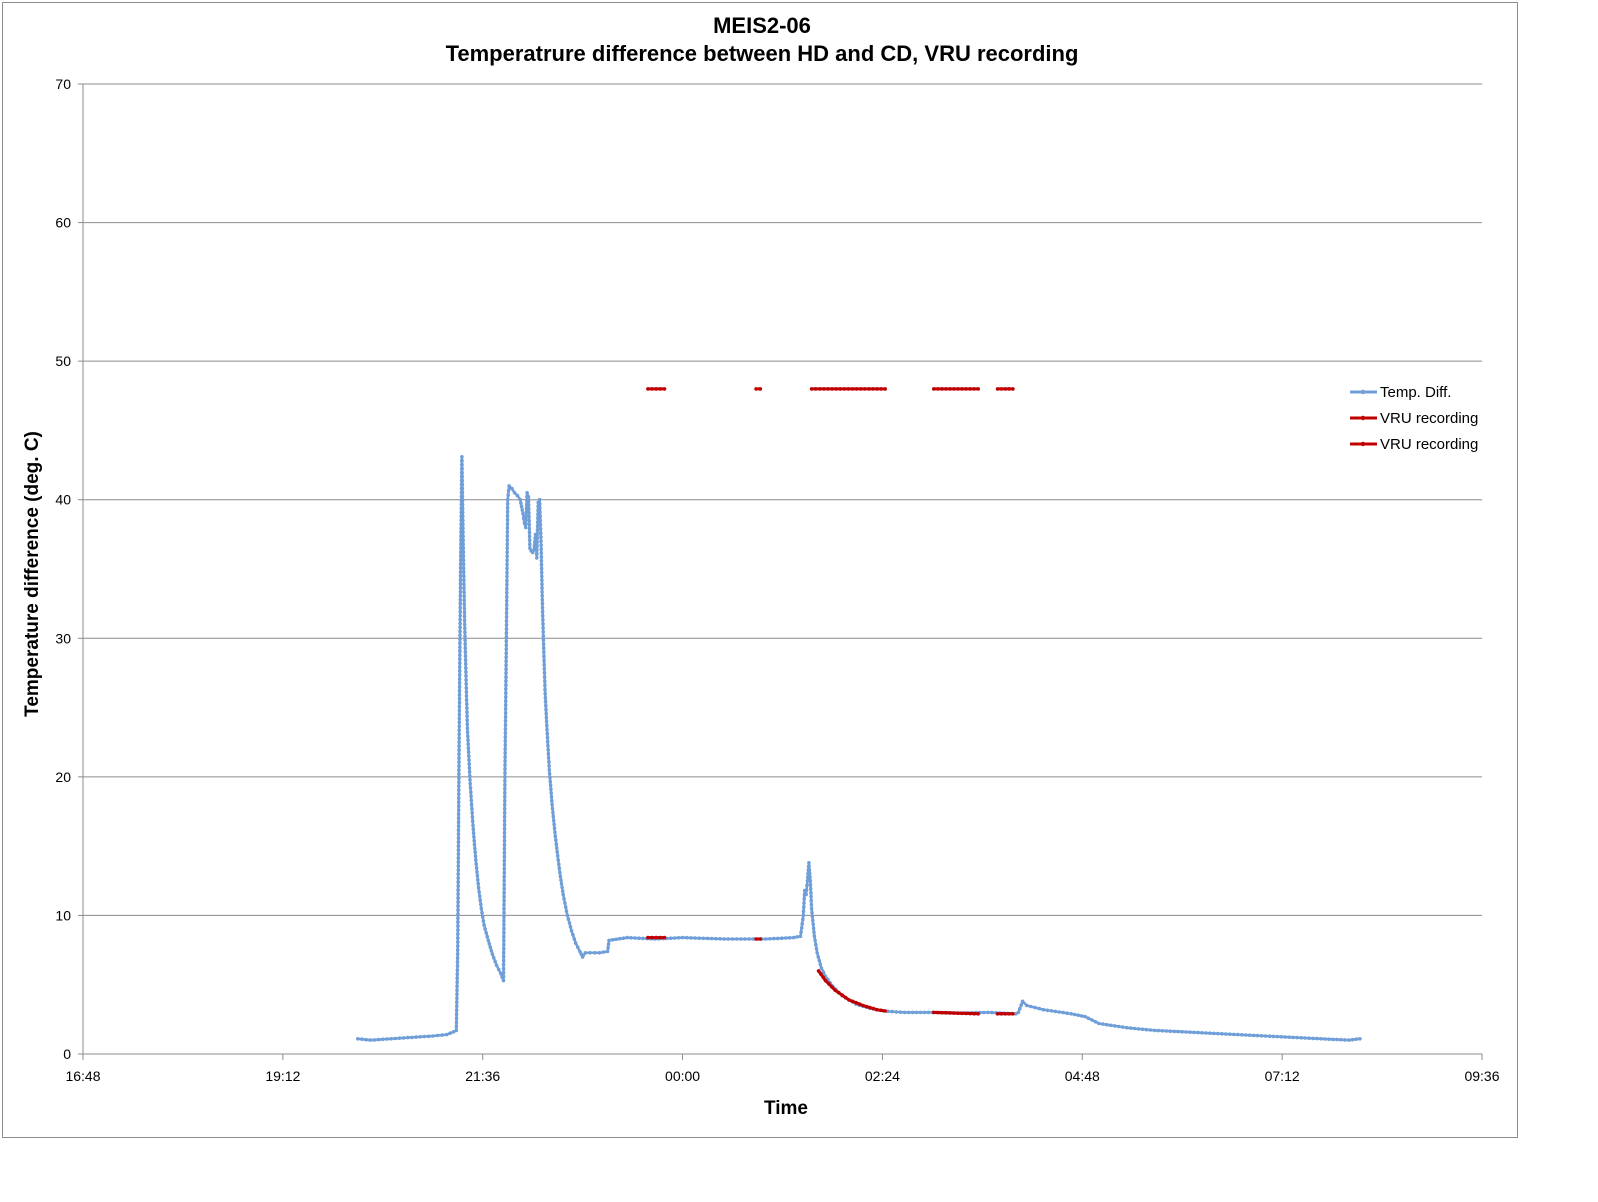 The height and width of the screenshot is (1202, 1598). I want to click on y-tick-label: 0, so click(67, 1054).